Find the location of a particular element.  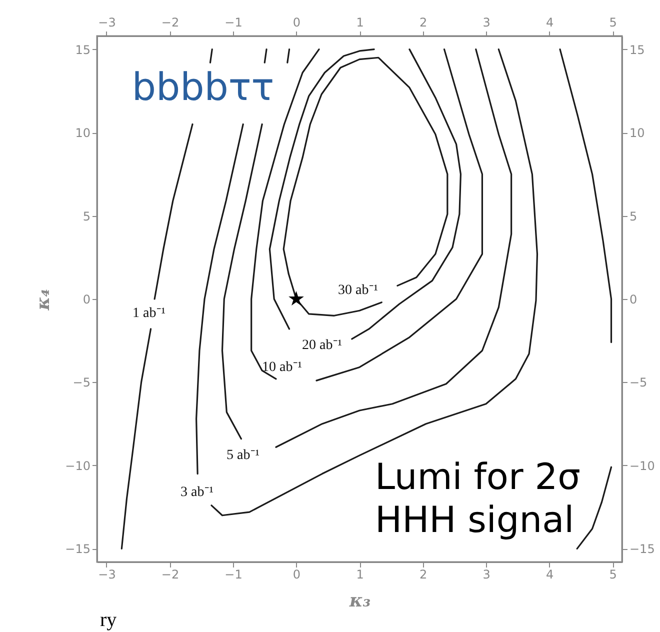

y-tick-label: 10 is located at coordinates (82, 133).